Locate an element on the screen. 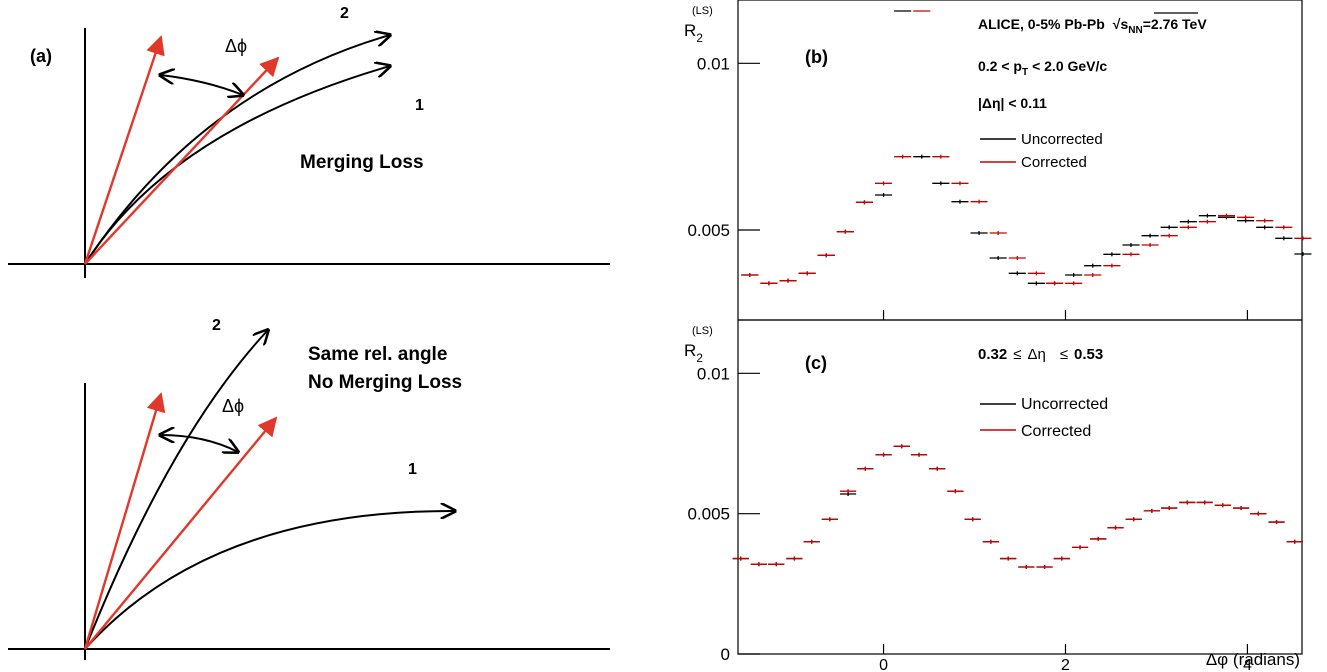  panel-c-label: (c) is located at coordinates (816, 363).